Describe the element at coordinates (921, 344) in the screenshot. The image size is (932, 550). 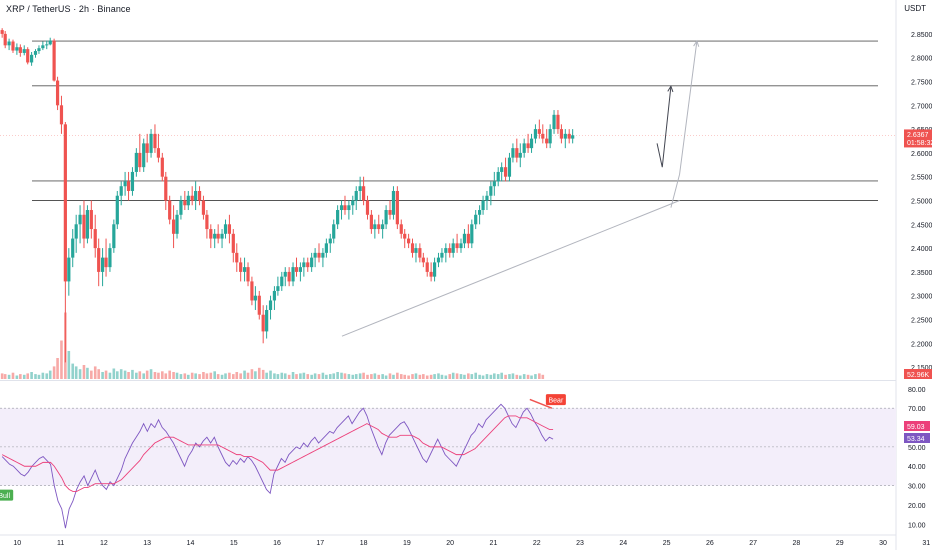
I see `price-axis-tick: 2.2000` at that location.